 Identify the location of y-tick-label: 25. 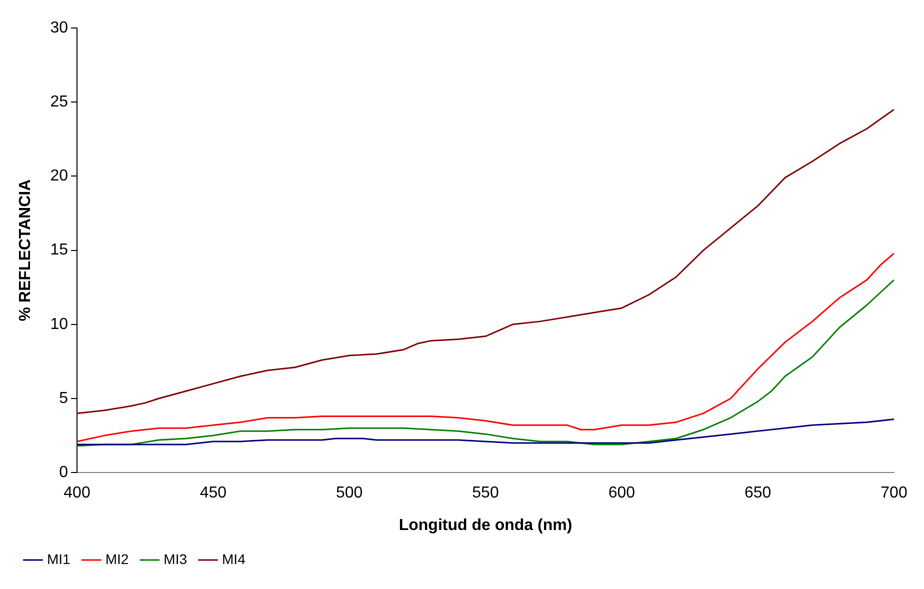
(59, 102).